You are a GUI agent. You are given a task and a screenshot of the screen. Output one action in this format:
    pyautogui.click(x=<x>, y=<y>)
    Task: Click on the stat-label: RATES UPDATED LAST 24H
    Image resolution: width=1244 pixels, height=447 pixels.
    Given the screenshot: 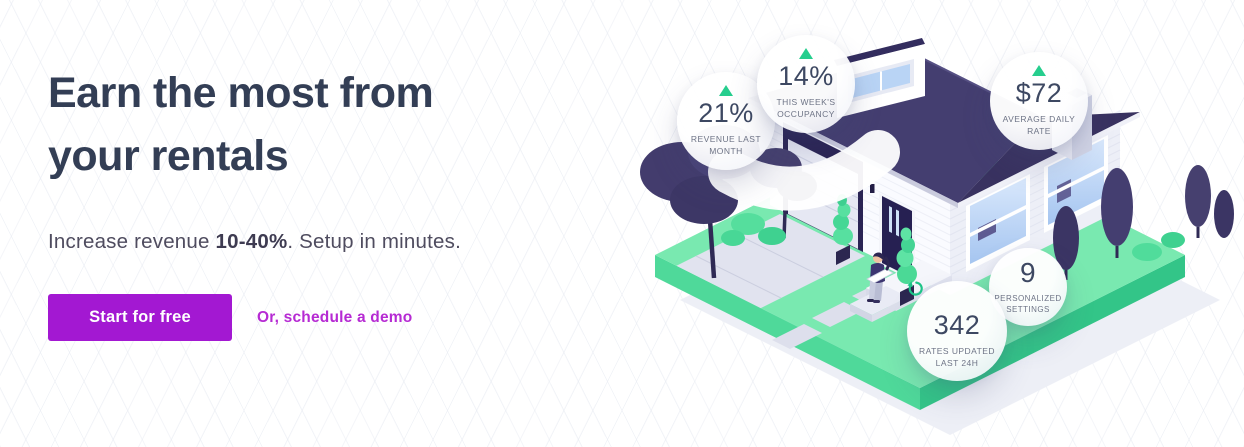 What is the action you would take?
    pyautogui.click(x=957, y=357)
    